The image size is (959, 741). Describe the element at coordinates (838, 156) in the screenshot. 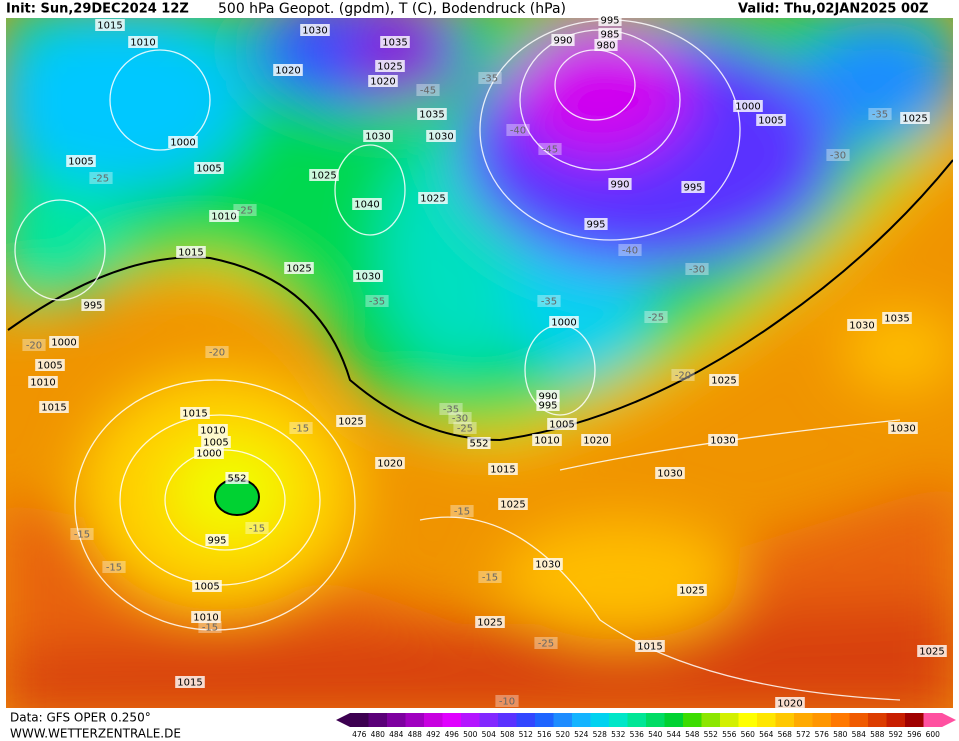

I see `temperature-label: -30` at that location.